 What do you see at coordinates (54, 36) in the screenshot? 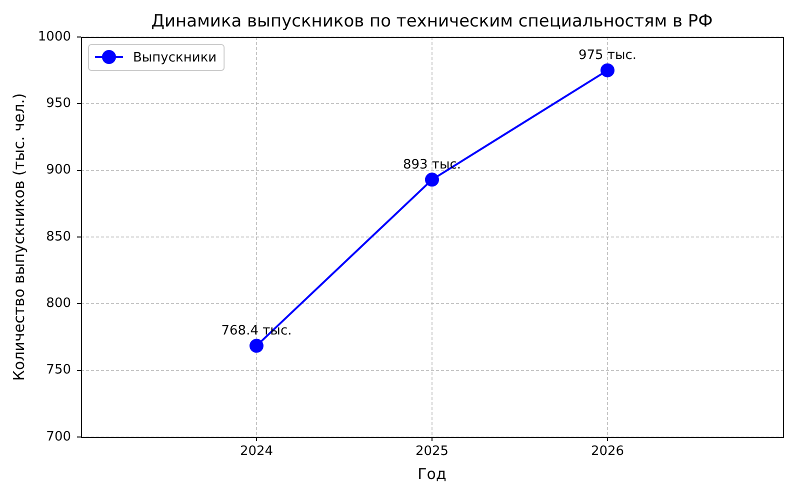
I see `y-tick-label: 1000` at bounding box center [54, 36].